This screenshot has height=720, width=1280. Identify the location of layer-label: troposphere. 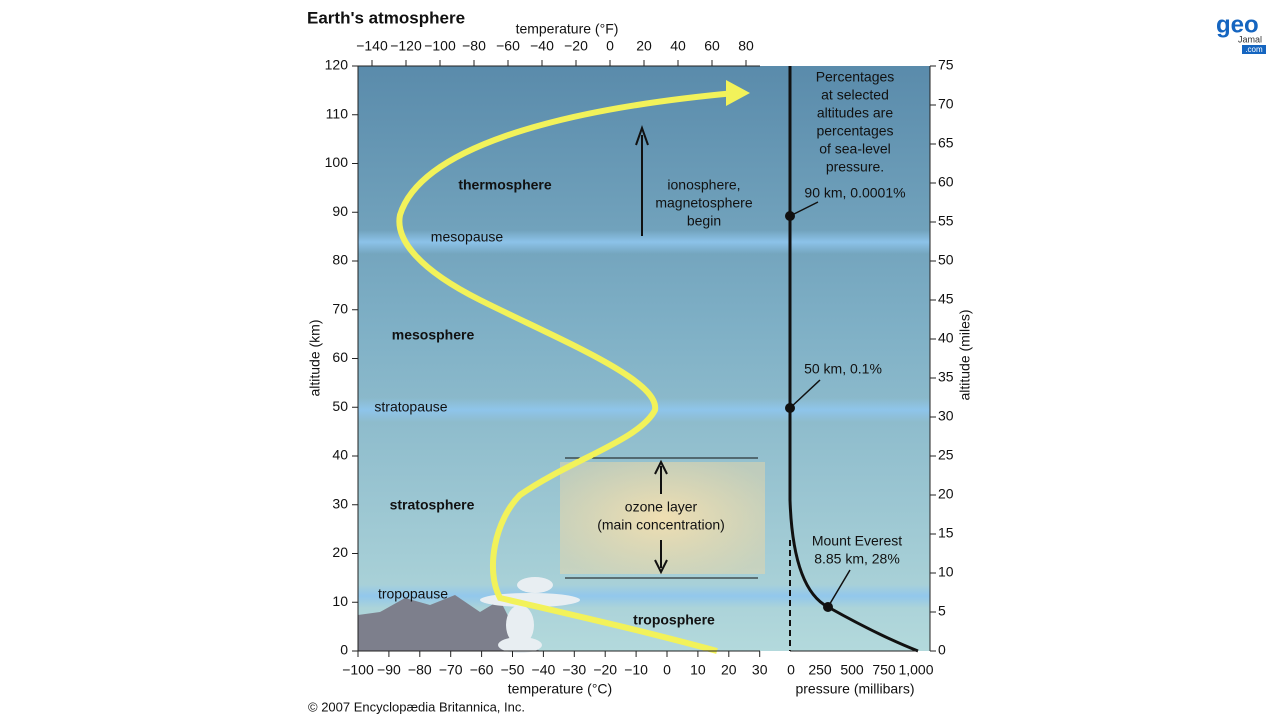
(674, 620).